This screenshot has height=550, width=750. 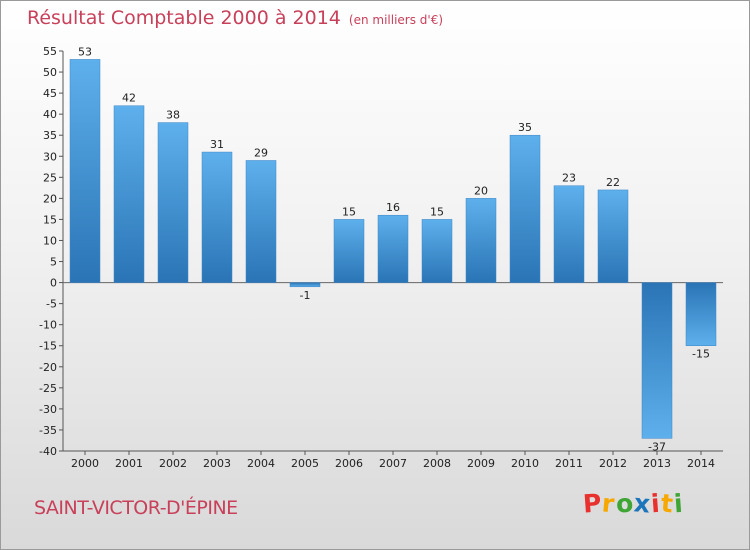 What do you see at coordinates (50, 156) in the screenshot?
I see `y-tick-label: 30` at bounding box center [50, 156].